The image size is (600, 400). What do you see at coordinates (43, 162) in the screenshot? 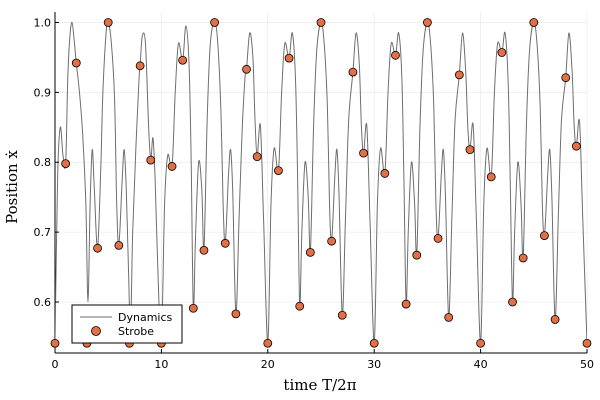
I see `y-tick-label: 0.8` at bounding box center [43, 162].